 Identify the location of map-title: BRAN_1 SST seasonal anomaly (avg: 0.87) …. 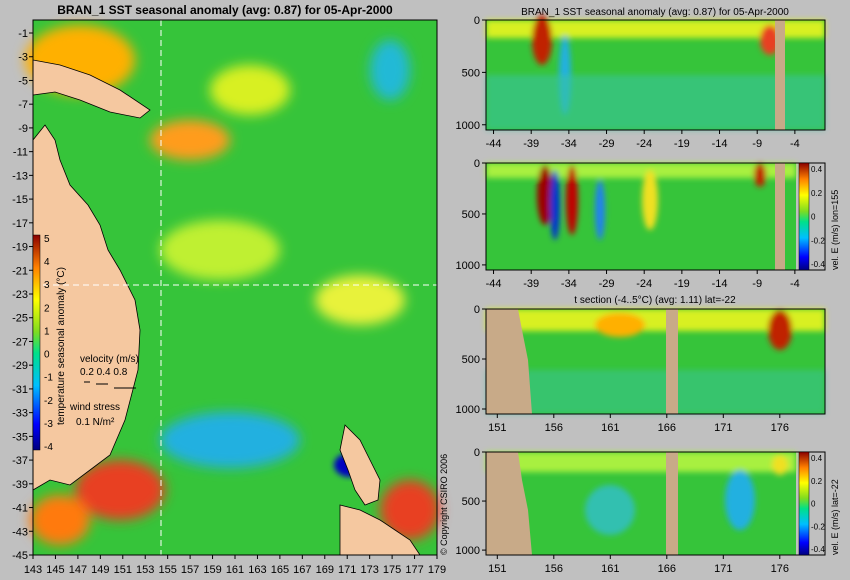
(225, 10).